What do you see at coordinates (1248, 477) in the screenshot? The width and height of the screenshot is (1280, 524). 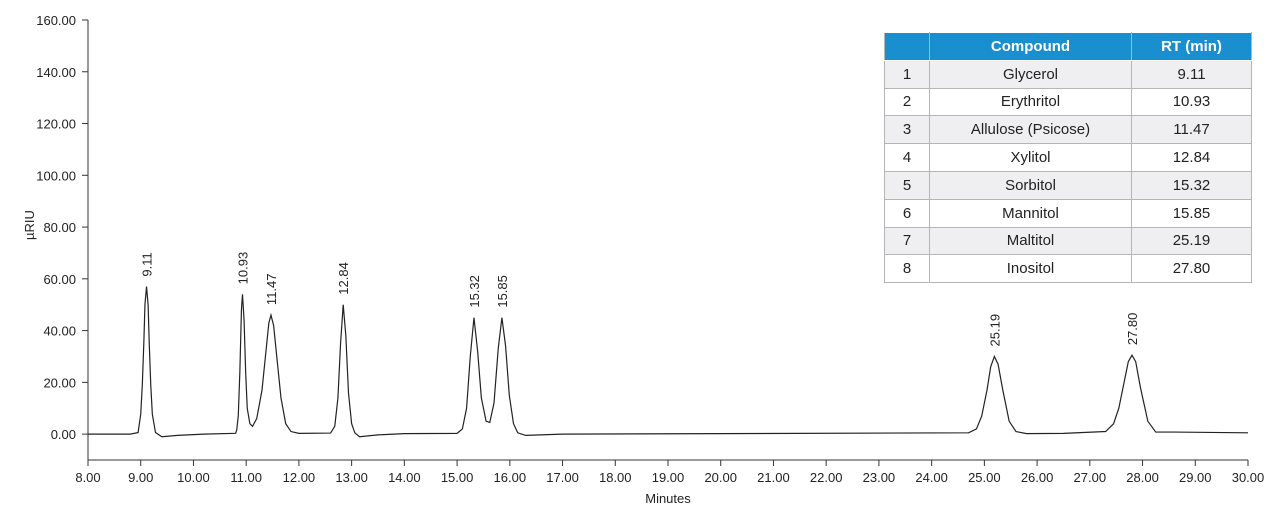 I see `x-tick-label: 30.00` at bounding box center [1248, 477].